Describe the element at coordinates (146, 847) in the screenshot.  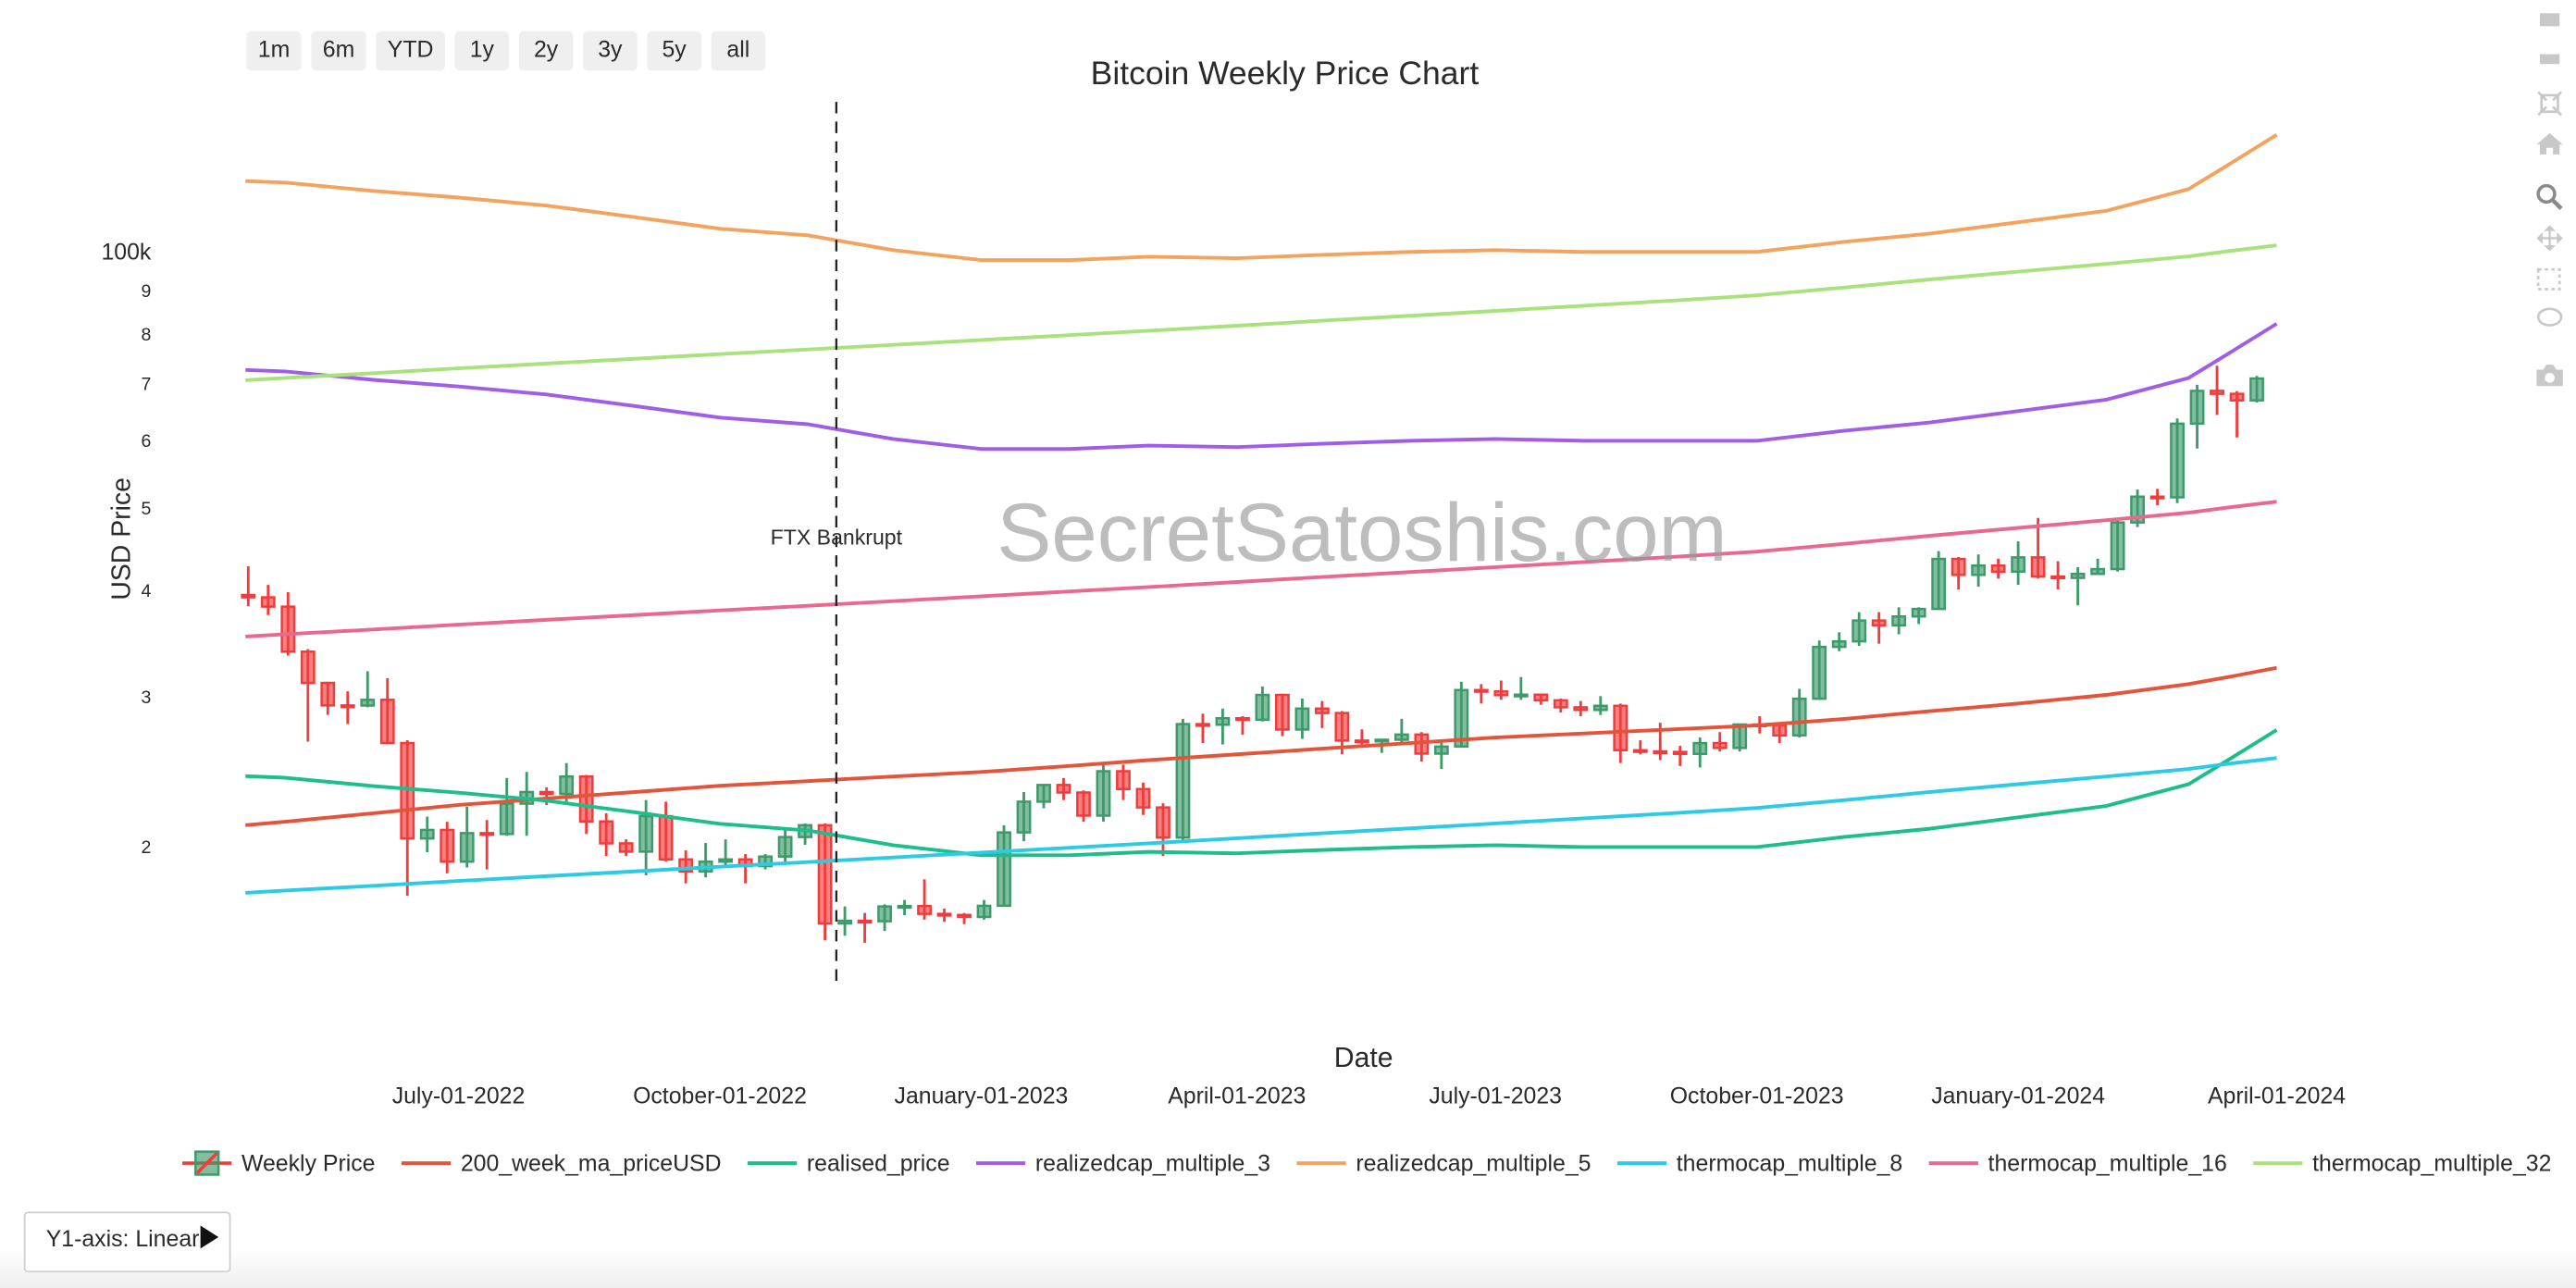
I see `y-tick-label: 2` at that location.